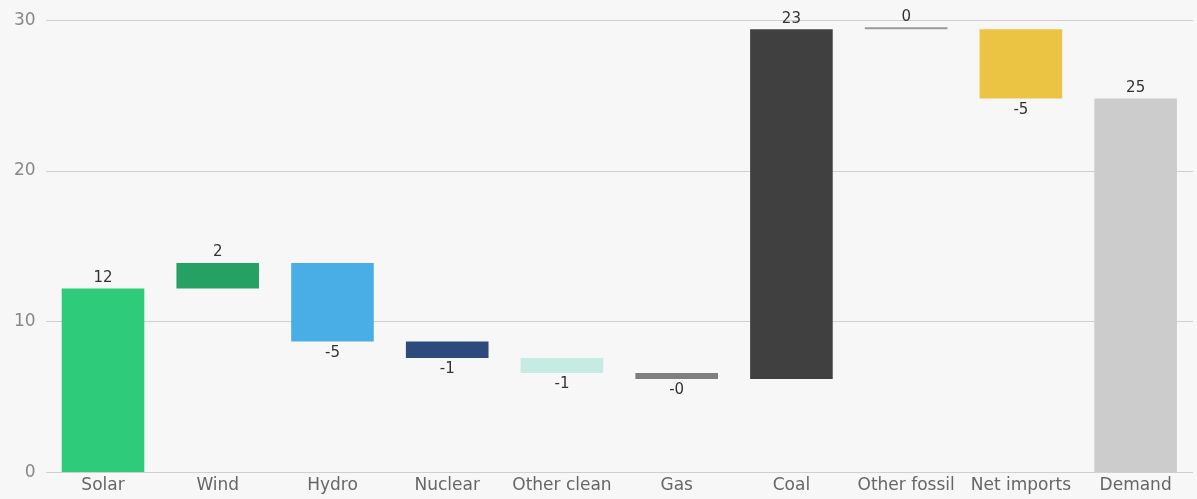 The width and height of the screenshot is (1197, 499). What do you see at coordinates (677, 389) in the screenshot?
I see `data-label: -0` at bounding box center [677, 389].